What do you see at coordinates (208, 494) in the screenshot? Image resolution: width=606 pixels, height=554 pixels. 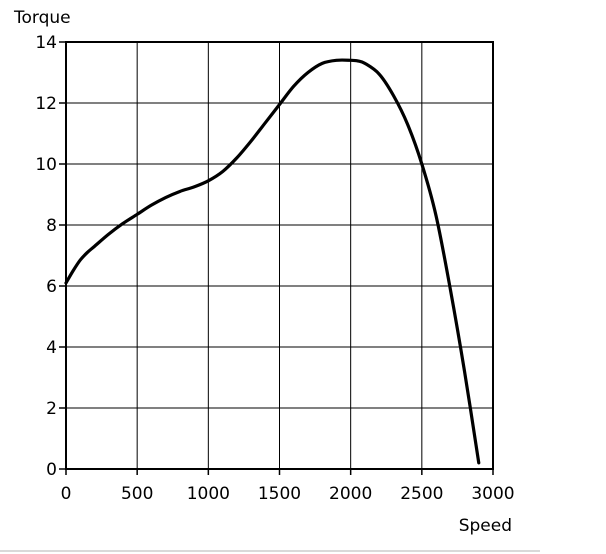 I see `x-tick-label: 1000` at bounding box center [208, 494].